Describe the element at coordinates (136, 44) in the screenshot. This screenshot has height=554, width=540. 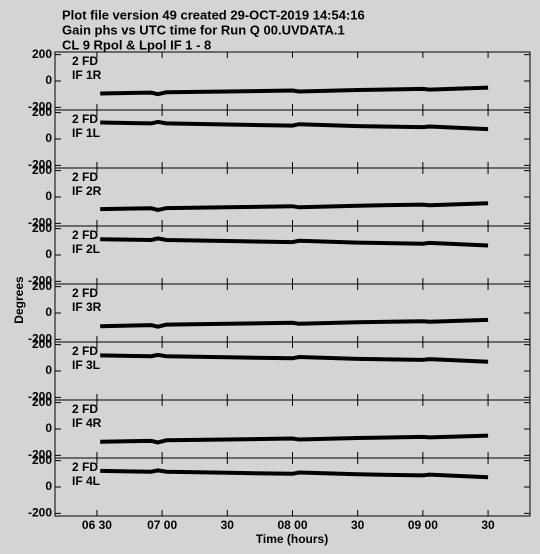
I see `header-line: CL 9 Rpol & Lpol IF 1 - 8` at that location.